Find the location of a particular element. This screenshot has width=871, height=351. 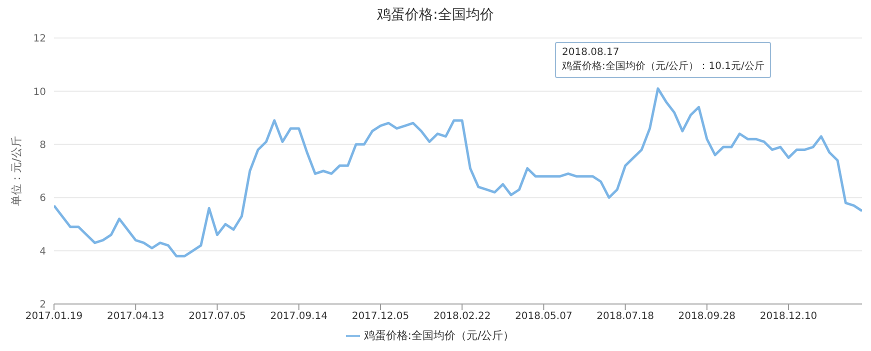

y-tick-label: 10 is located at coordinates (39, 92).